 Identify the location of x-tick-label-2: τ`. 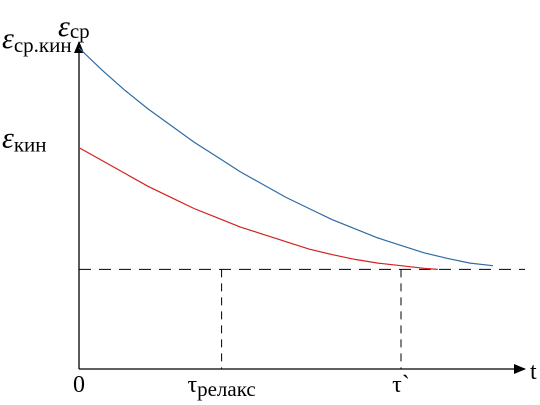
(401, 385).